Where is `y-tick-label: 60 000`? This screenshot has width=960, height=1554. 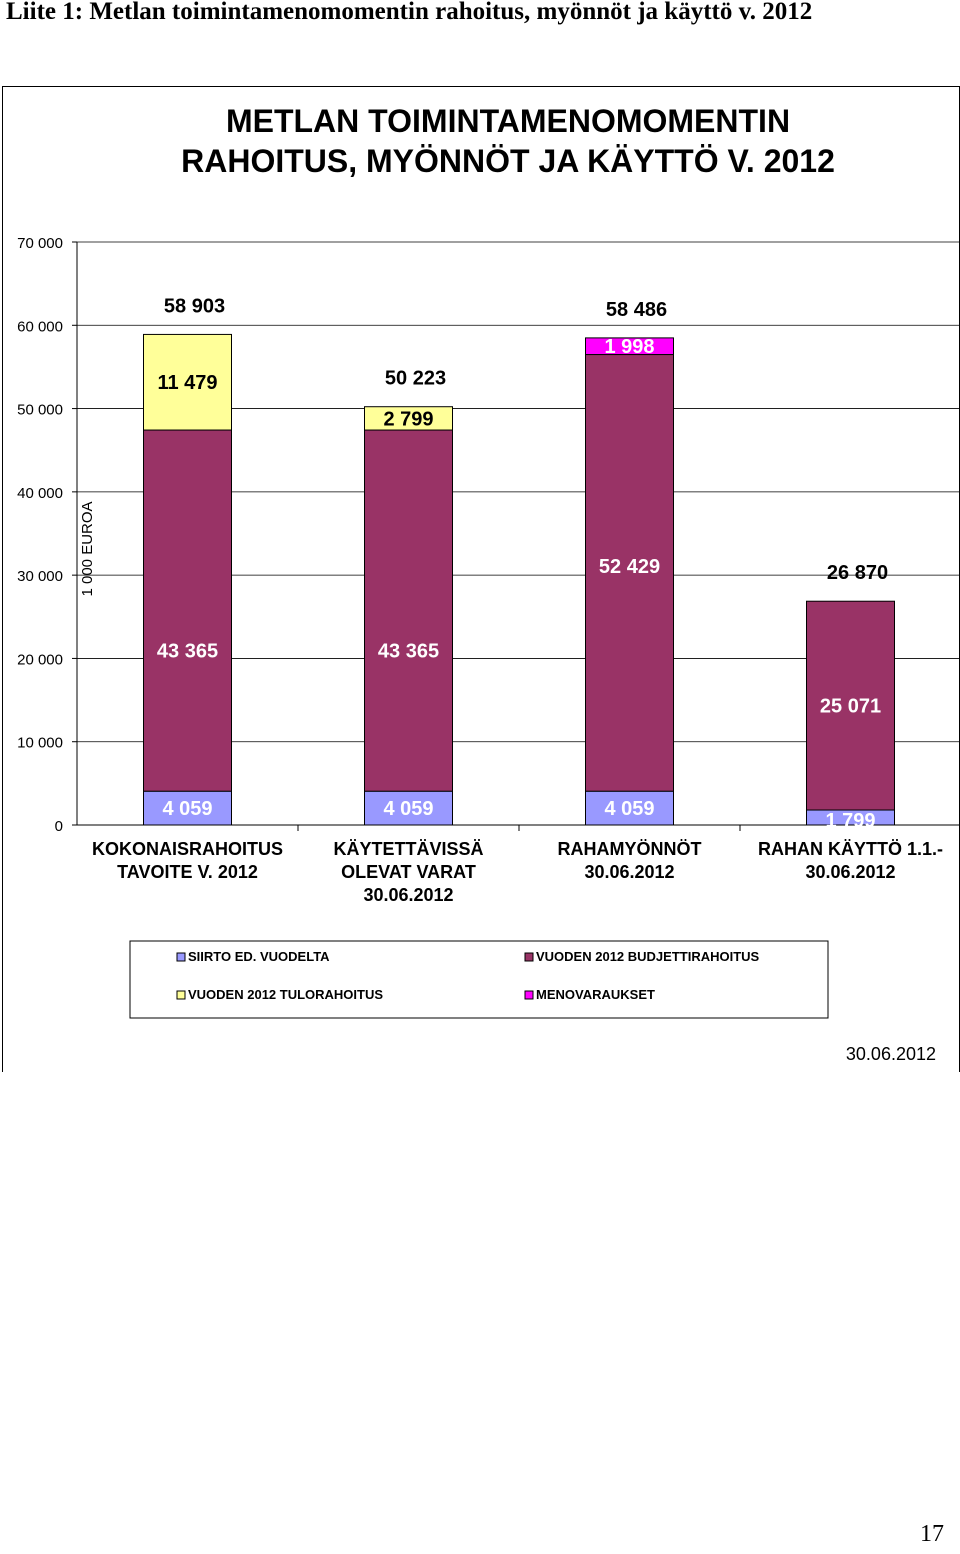 y-tick-label: 60 000 is located at coordinates (40, 326).